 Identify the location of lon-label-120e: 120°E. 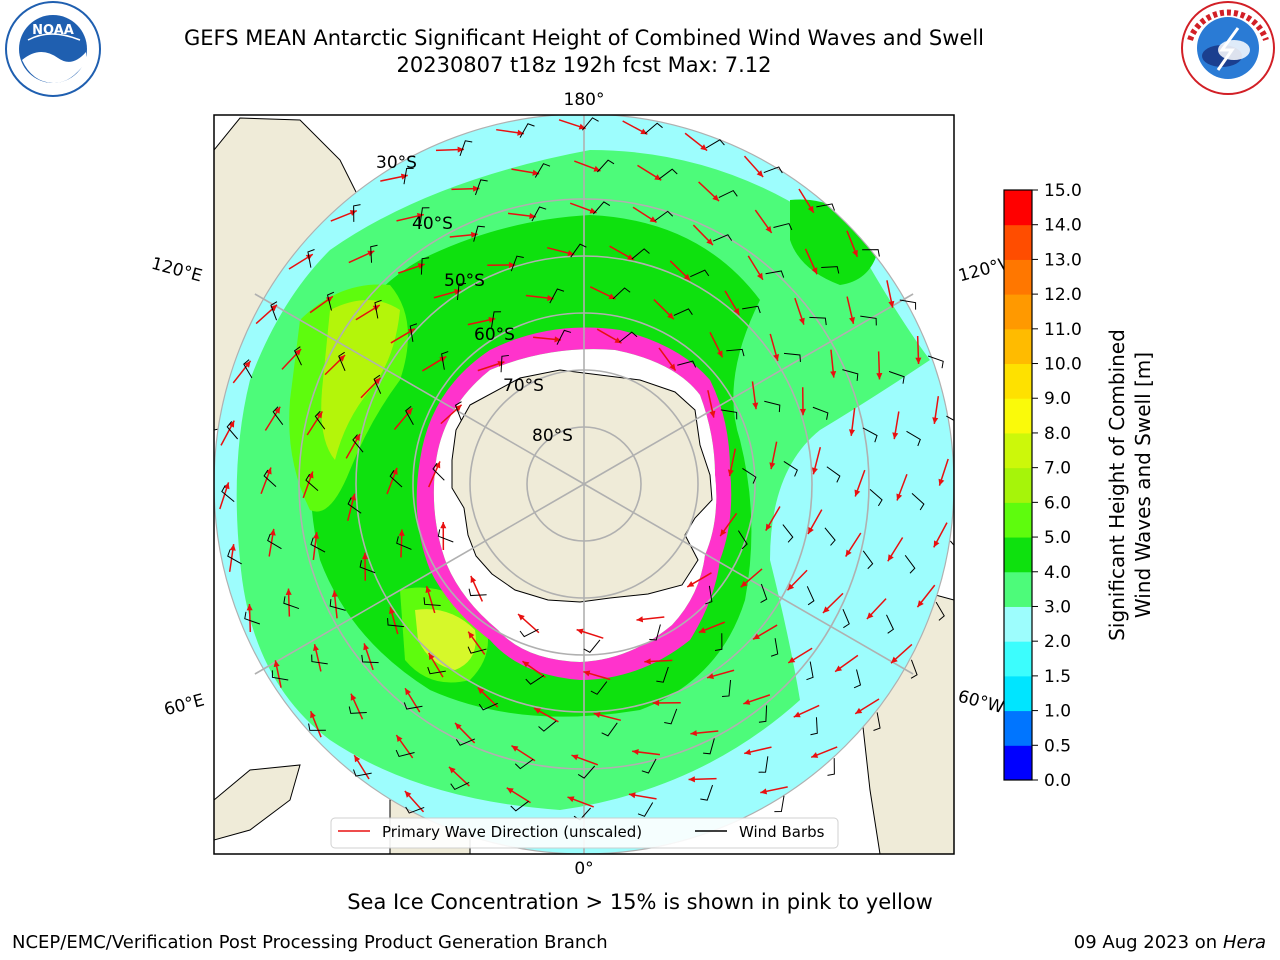
(176, 270).